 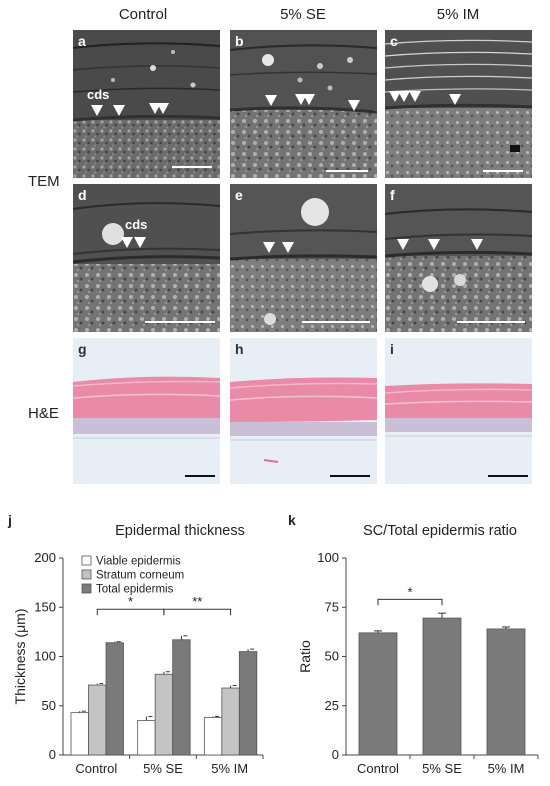 I want to click on panel-label-f: f, so click(x=392, y=195).